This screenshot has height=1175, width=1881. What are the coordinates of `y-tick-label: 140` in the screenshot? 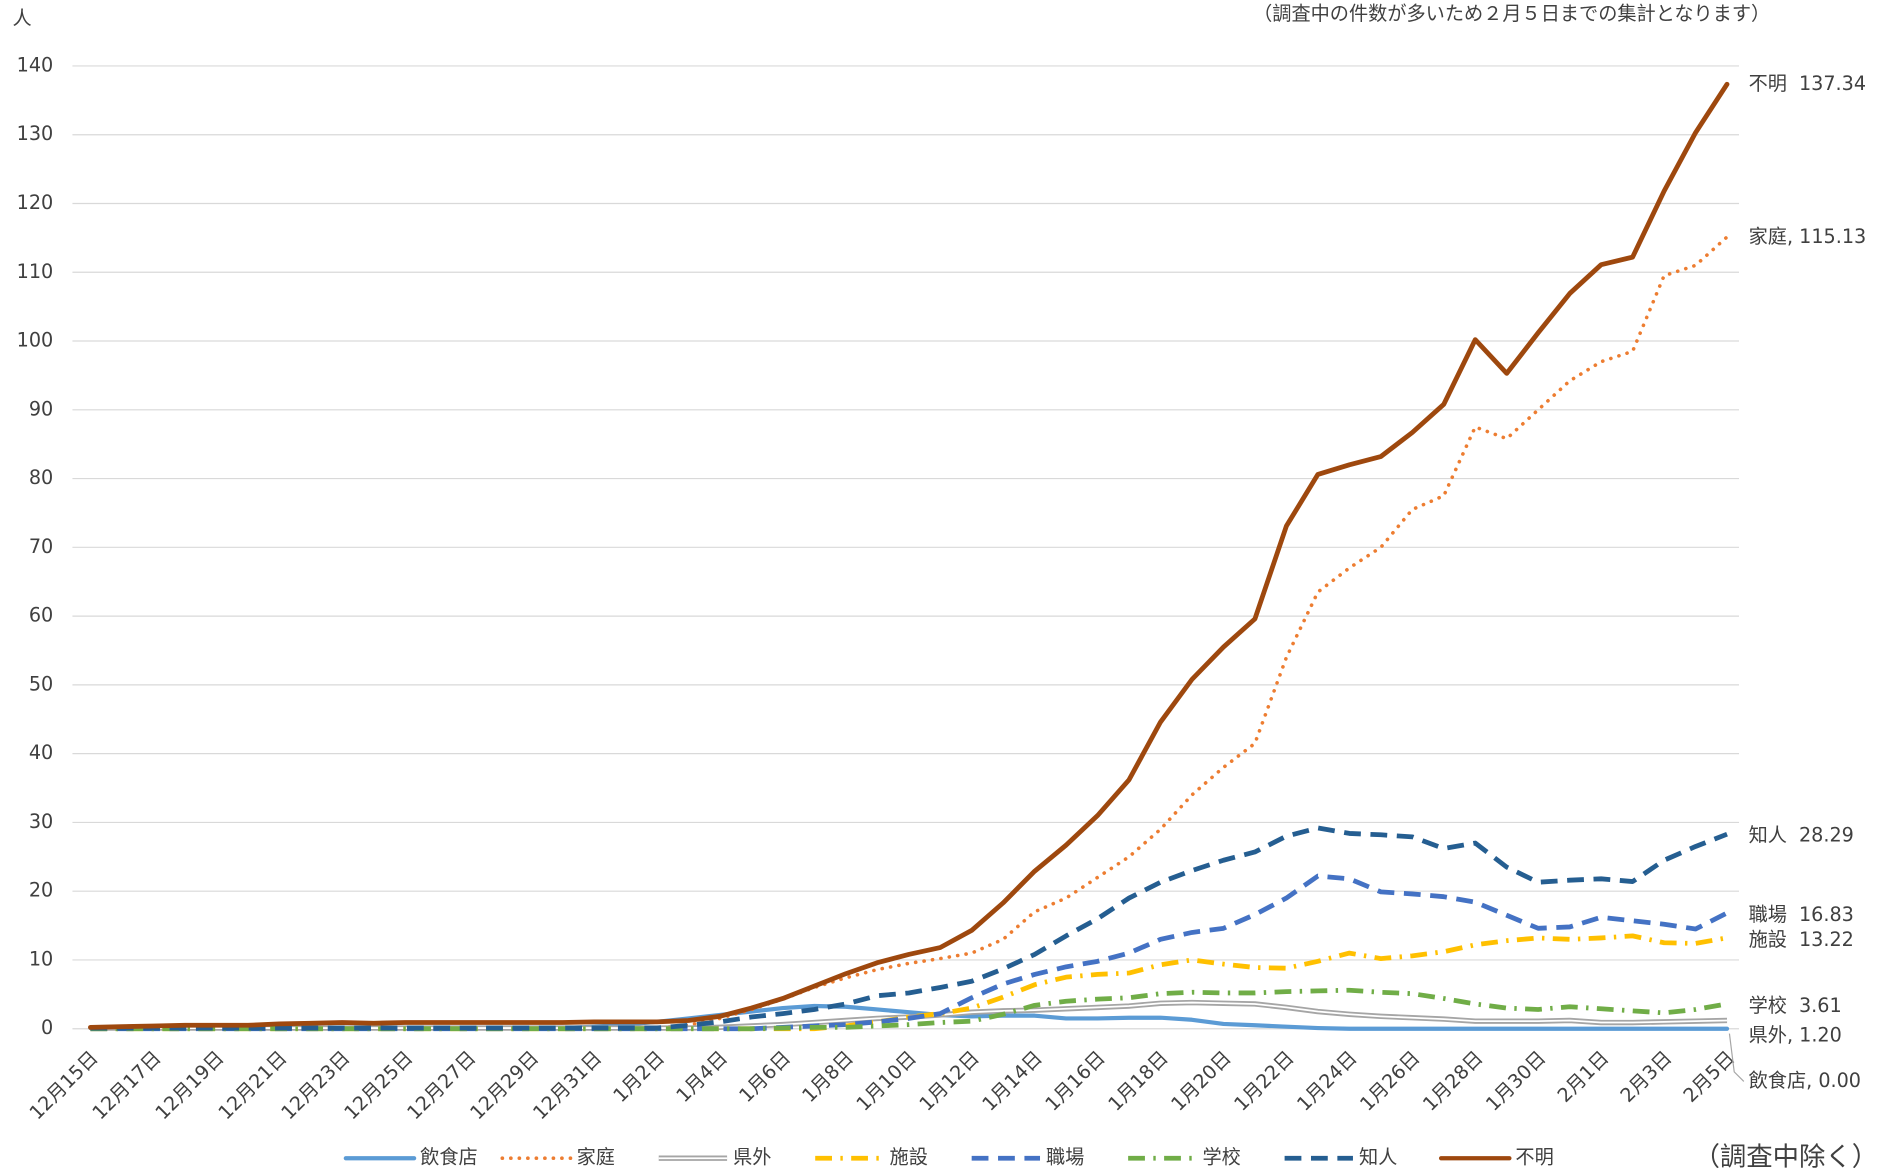 It's located at (35, 64).